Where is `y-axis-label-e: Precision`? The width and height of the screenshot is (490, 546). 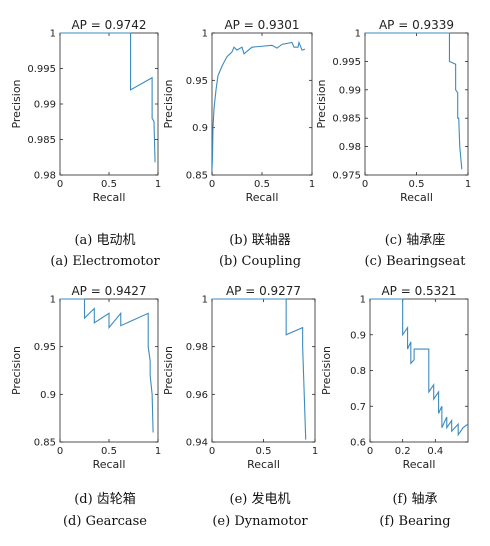
y-axis-label-e: Precision is located at coordinates (168, 370).